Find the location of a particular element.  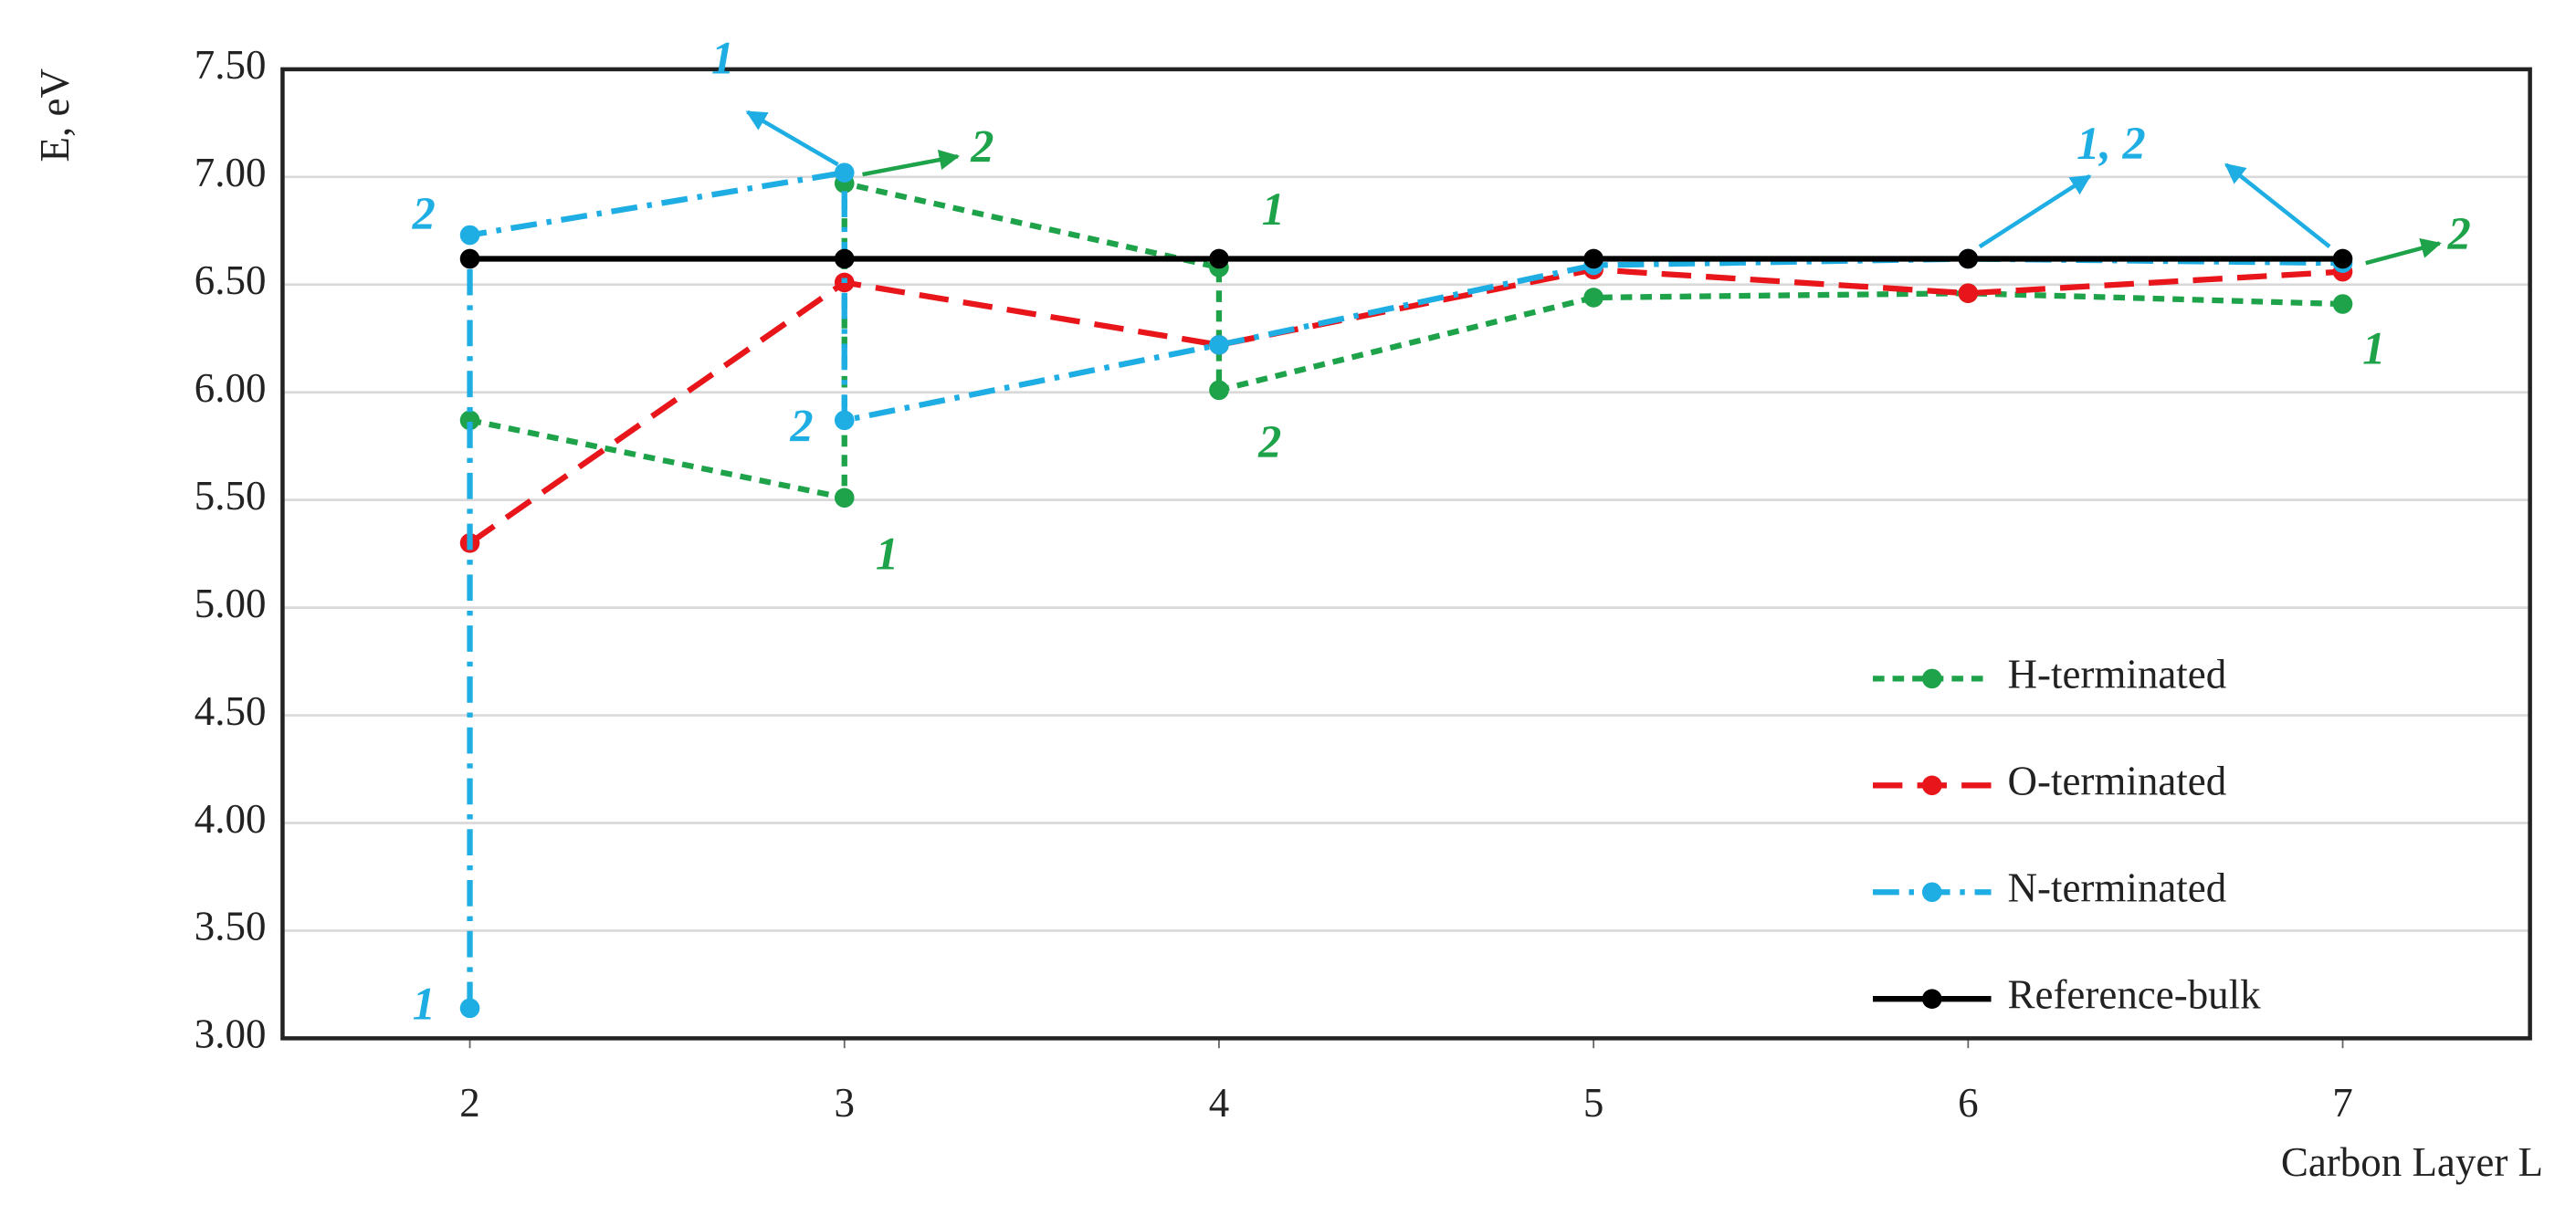

y-tick-label: 5.50 is located at coordinates (231, 496).